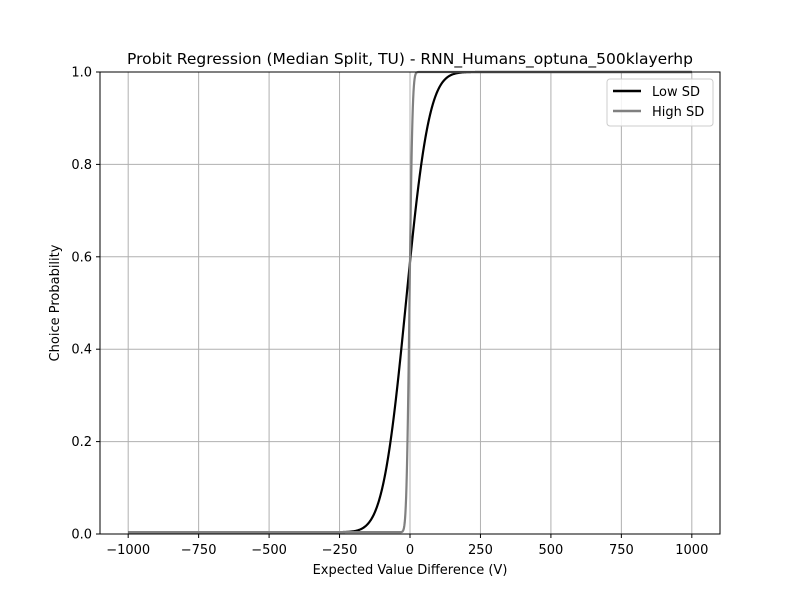 The width and height of the screenshot is (800, 600). What do you see at coordinates (81, 535) in the screenshot?
I see `y-tick-label: 0.0` at bounding box center [81, 535].